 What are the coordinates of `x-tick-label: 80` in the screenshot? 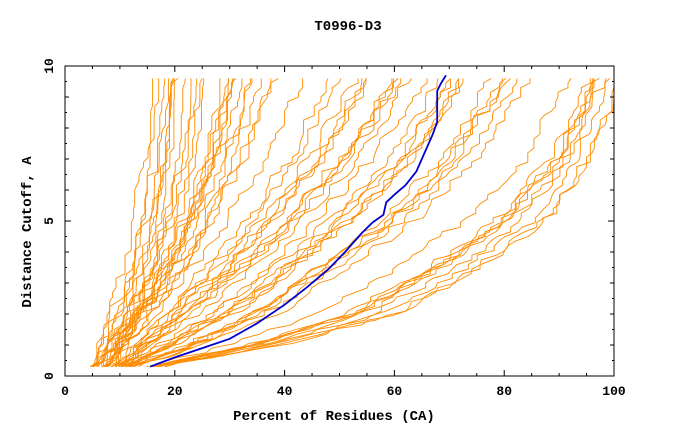 It's located at (504, 391).